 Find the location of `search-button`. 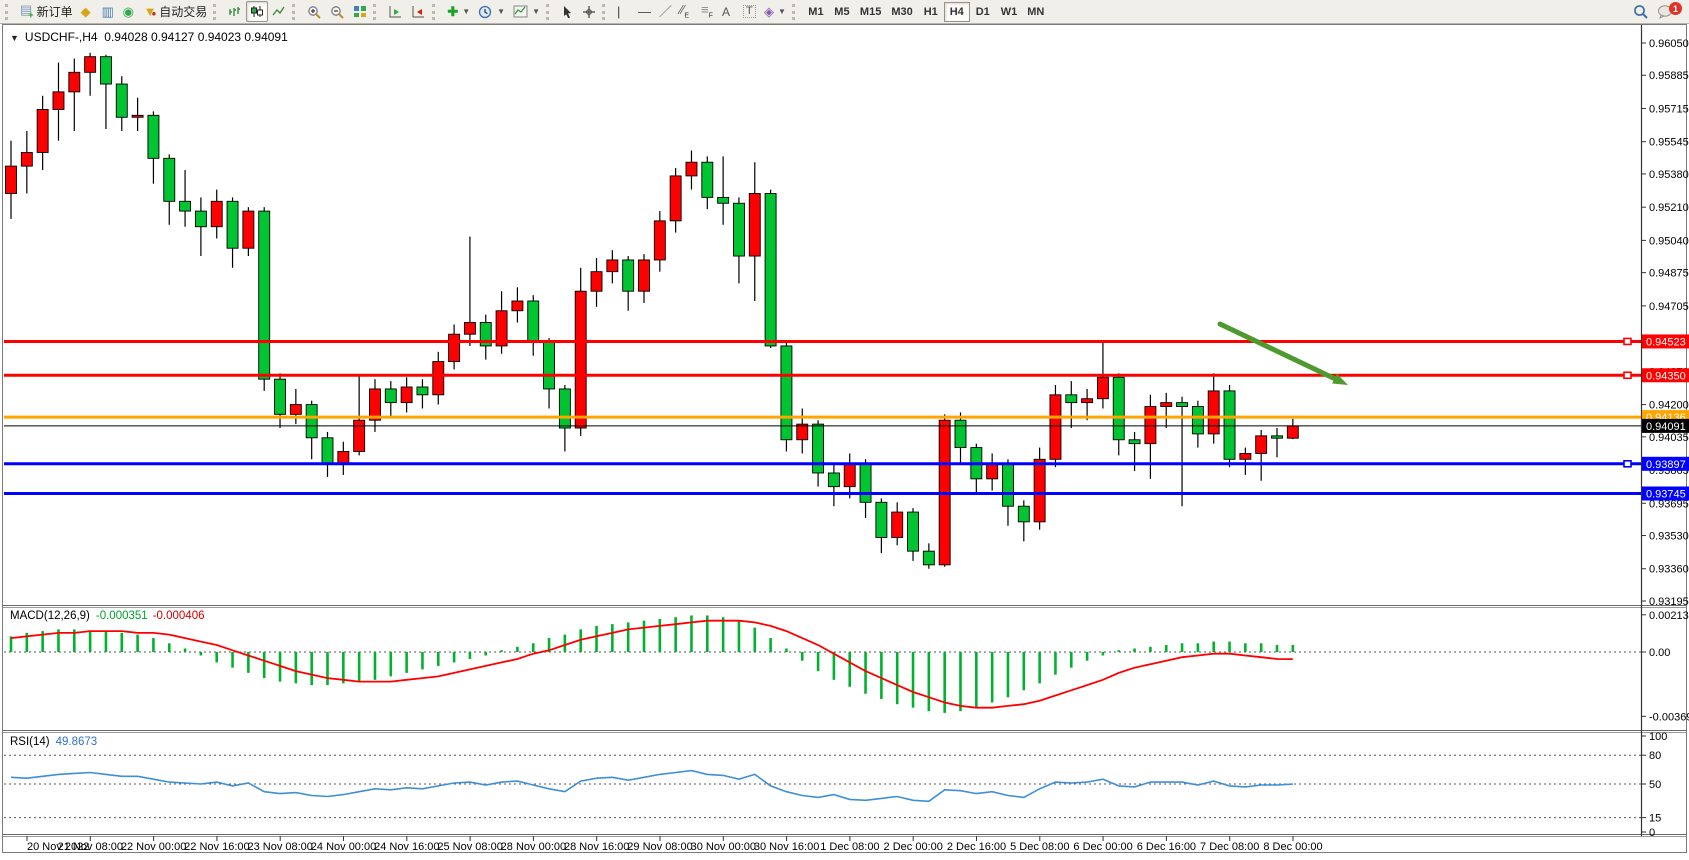

search-button is located at coordinates (1641, 11).